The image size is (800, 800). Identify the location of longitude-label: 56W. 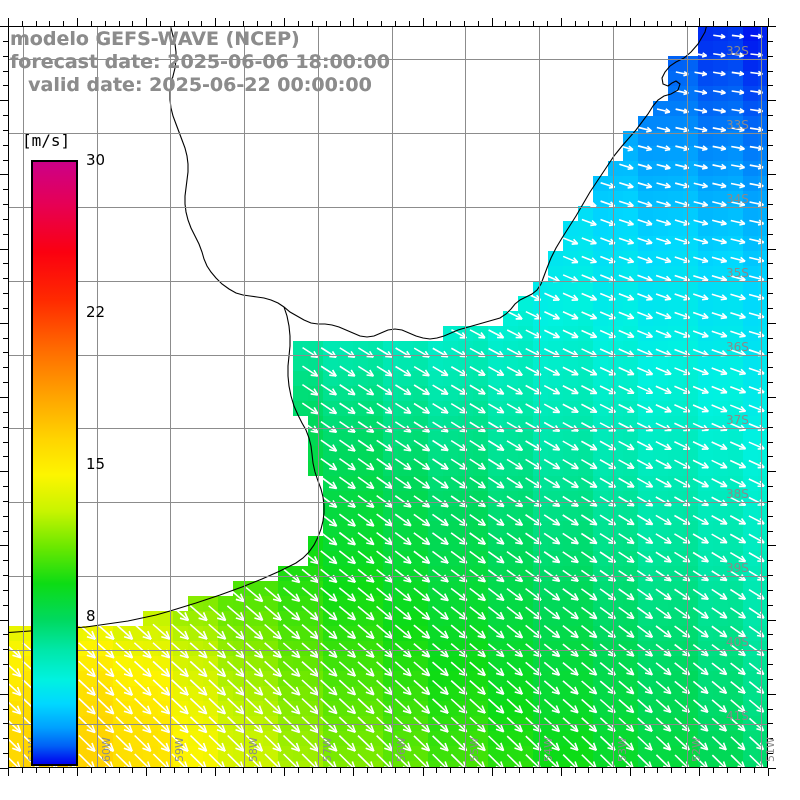
(401, 749).